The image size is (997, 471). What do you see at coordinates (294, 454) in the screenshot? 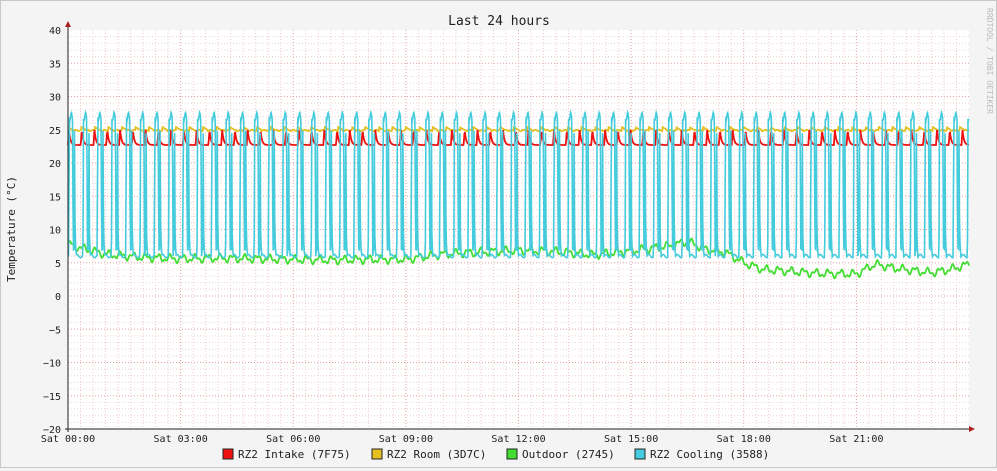
I see `legend-label: RZ2 Intake (7F75)` at bounding box center [294, 454].